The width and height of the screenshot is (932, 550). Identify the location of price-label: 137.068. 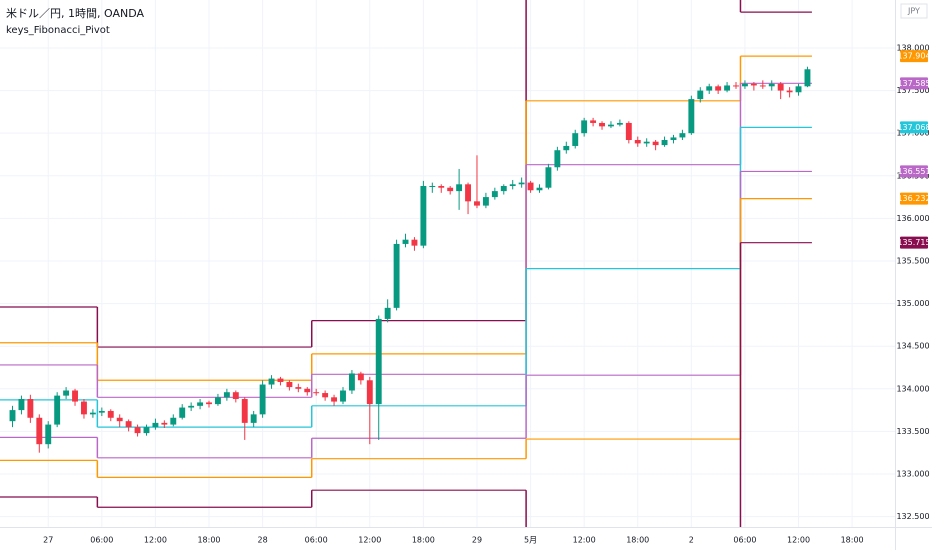
(913, 127).